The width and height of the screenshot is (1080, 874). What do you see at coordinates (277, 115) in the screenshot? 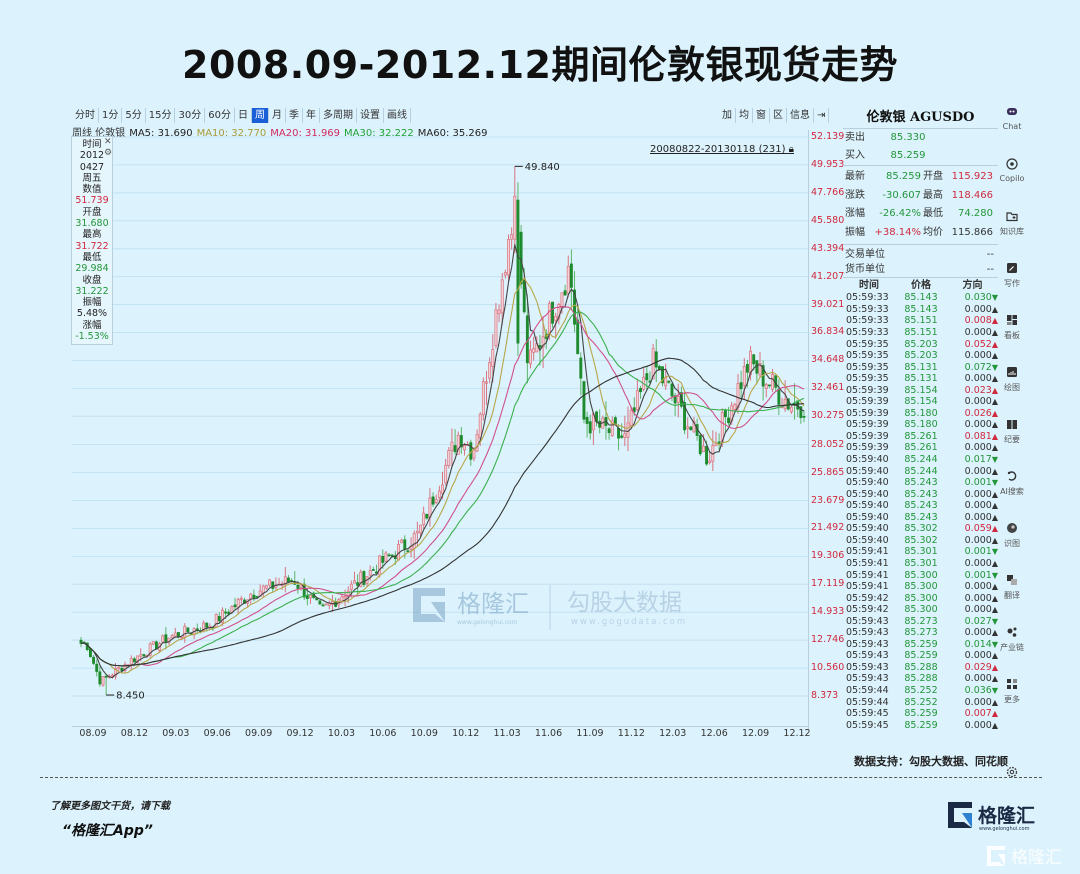
I see `period-tab: 月` at bounding box center [277, 115].